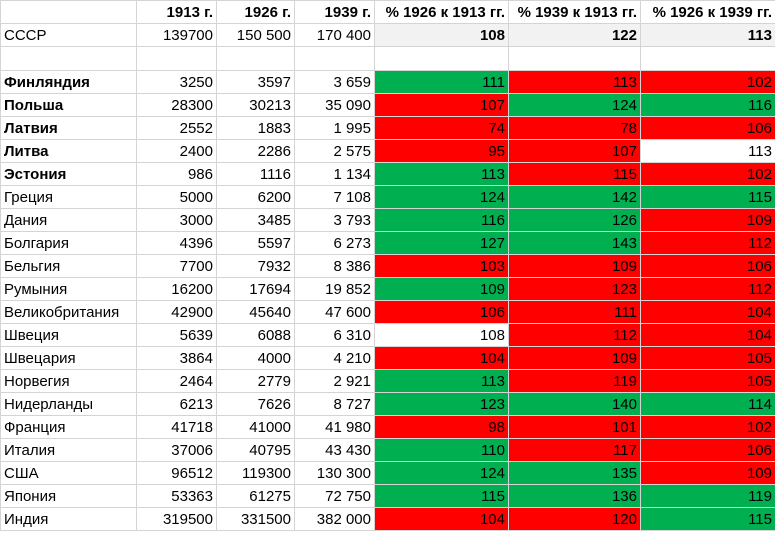 This screenshot has width=775, height=553. What do you see at coordinates (574, 128) in the screenshot?
I see `pct-1939-1913-cell: 78` at bounding box center [574, 128].